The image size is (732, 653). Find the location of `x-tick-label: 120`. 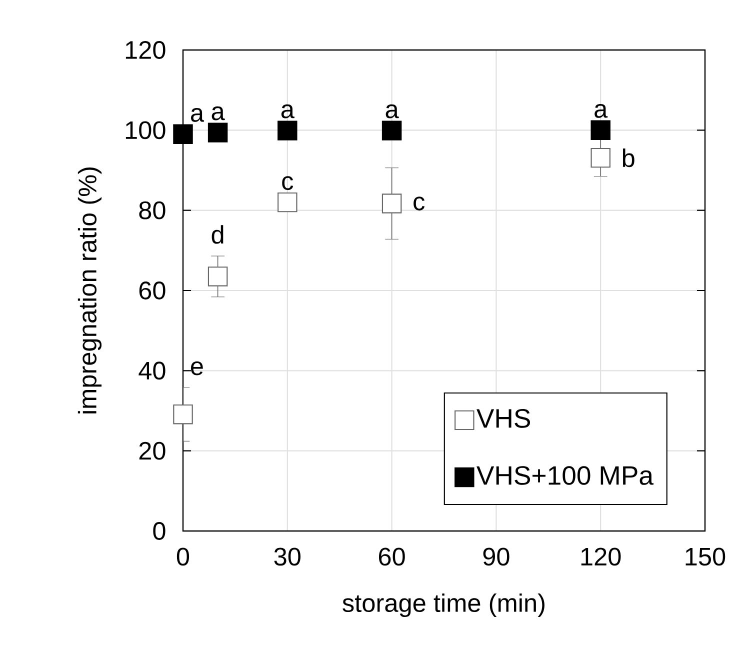

x-tick-label: 120 is located at coordinates (601, 557).